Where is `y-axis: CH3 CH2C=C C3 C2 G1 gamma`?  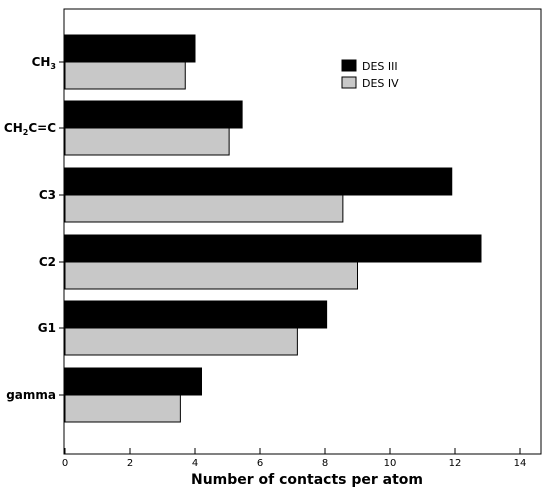
y-axis: CH3 CH2C=C C3 C2 G1 gamma is located at coordinates (34, 228).